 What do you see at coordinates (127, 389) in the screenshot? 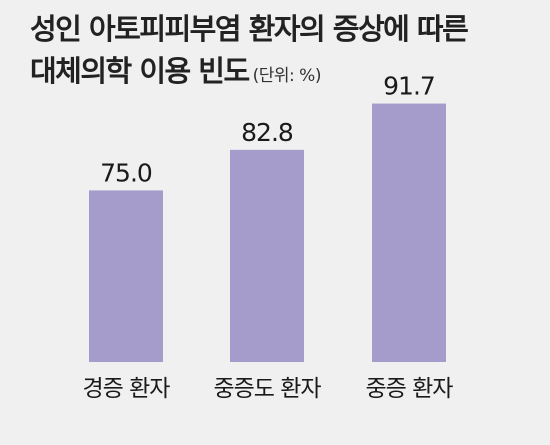
I see `category-label-1: 경증 환자` at bounding box center [127, 389].